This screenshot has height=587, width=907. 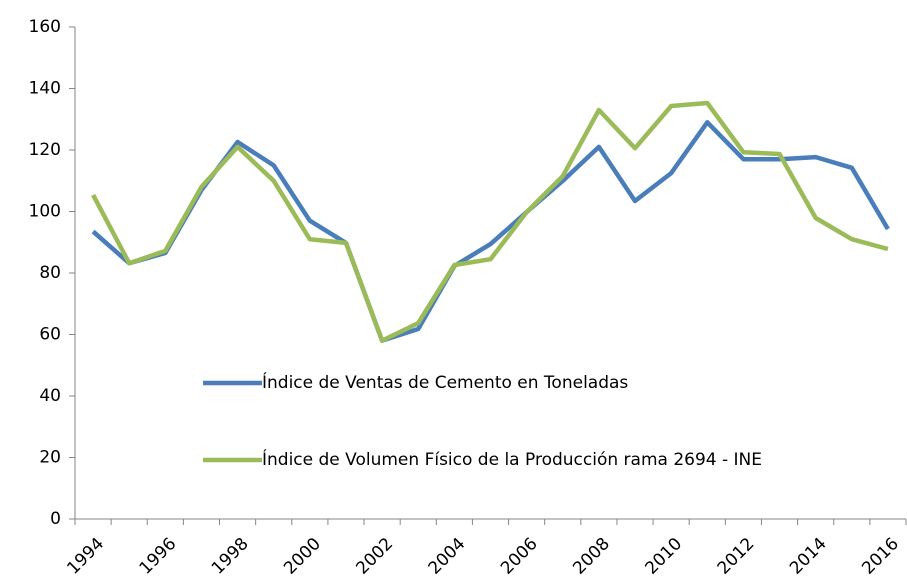 I want to click on y-tick-label: 160, so click(x=45, y=27).